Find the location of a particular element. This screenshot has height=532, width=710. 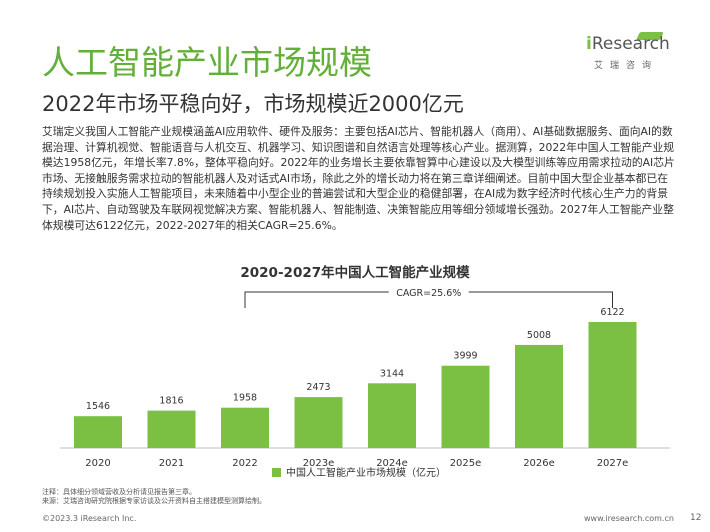

legend-swatch is located at coordinates (276, 472).